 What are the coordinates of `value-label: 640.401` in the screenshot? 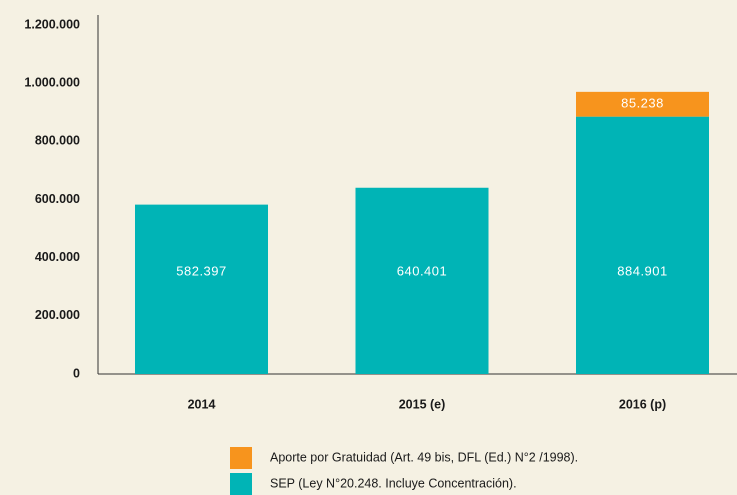 It's located at (422, 270).